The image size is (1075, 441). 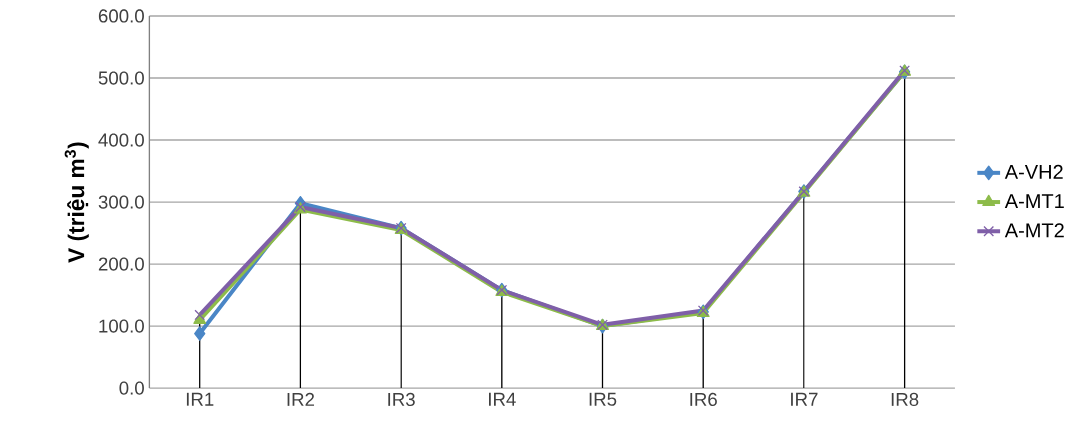 What do you see at coordinates (121, 326) in the screenshot?
I see `y-tick-label: 100.0` at bounding box center [121, 326].